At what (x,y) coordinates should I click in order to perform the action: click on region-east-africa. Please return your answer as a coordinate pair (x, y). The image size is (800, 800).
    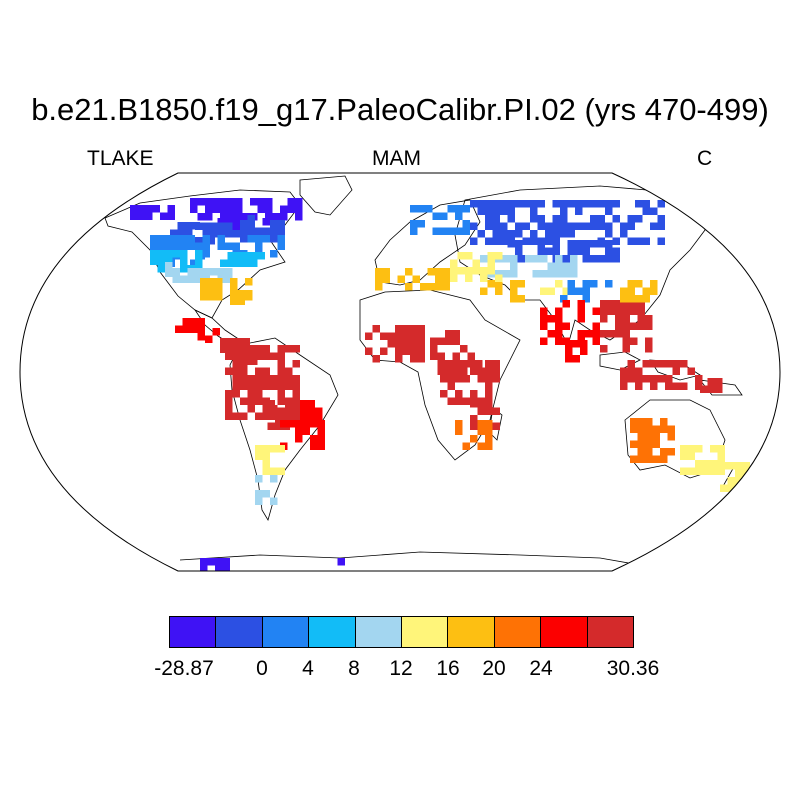
    Looking at the image, I should click on (470, 395).